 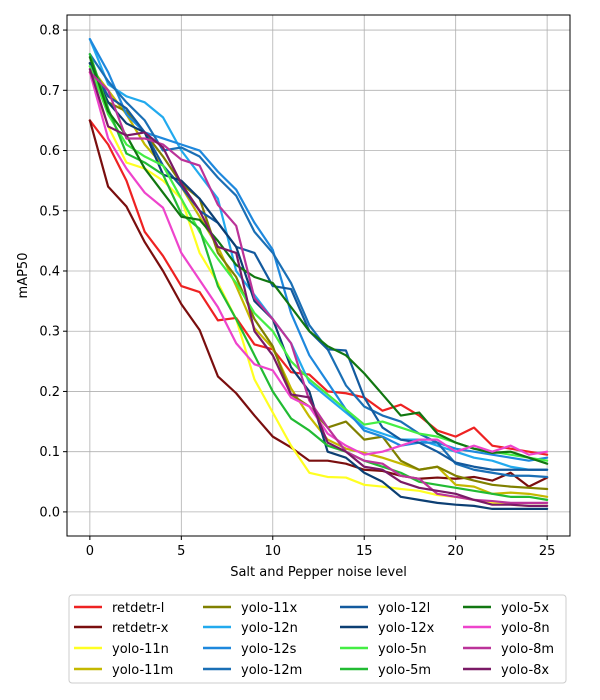 I want to click on x-axis-title: Salt and Pepper noise level, so click(x=318, y=572).